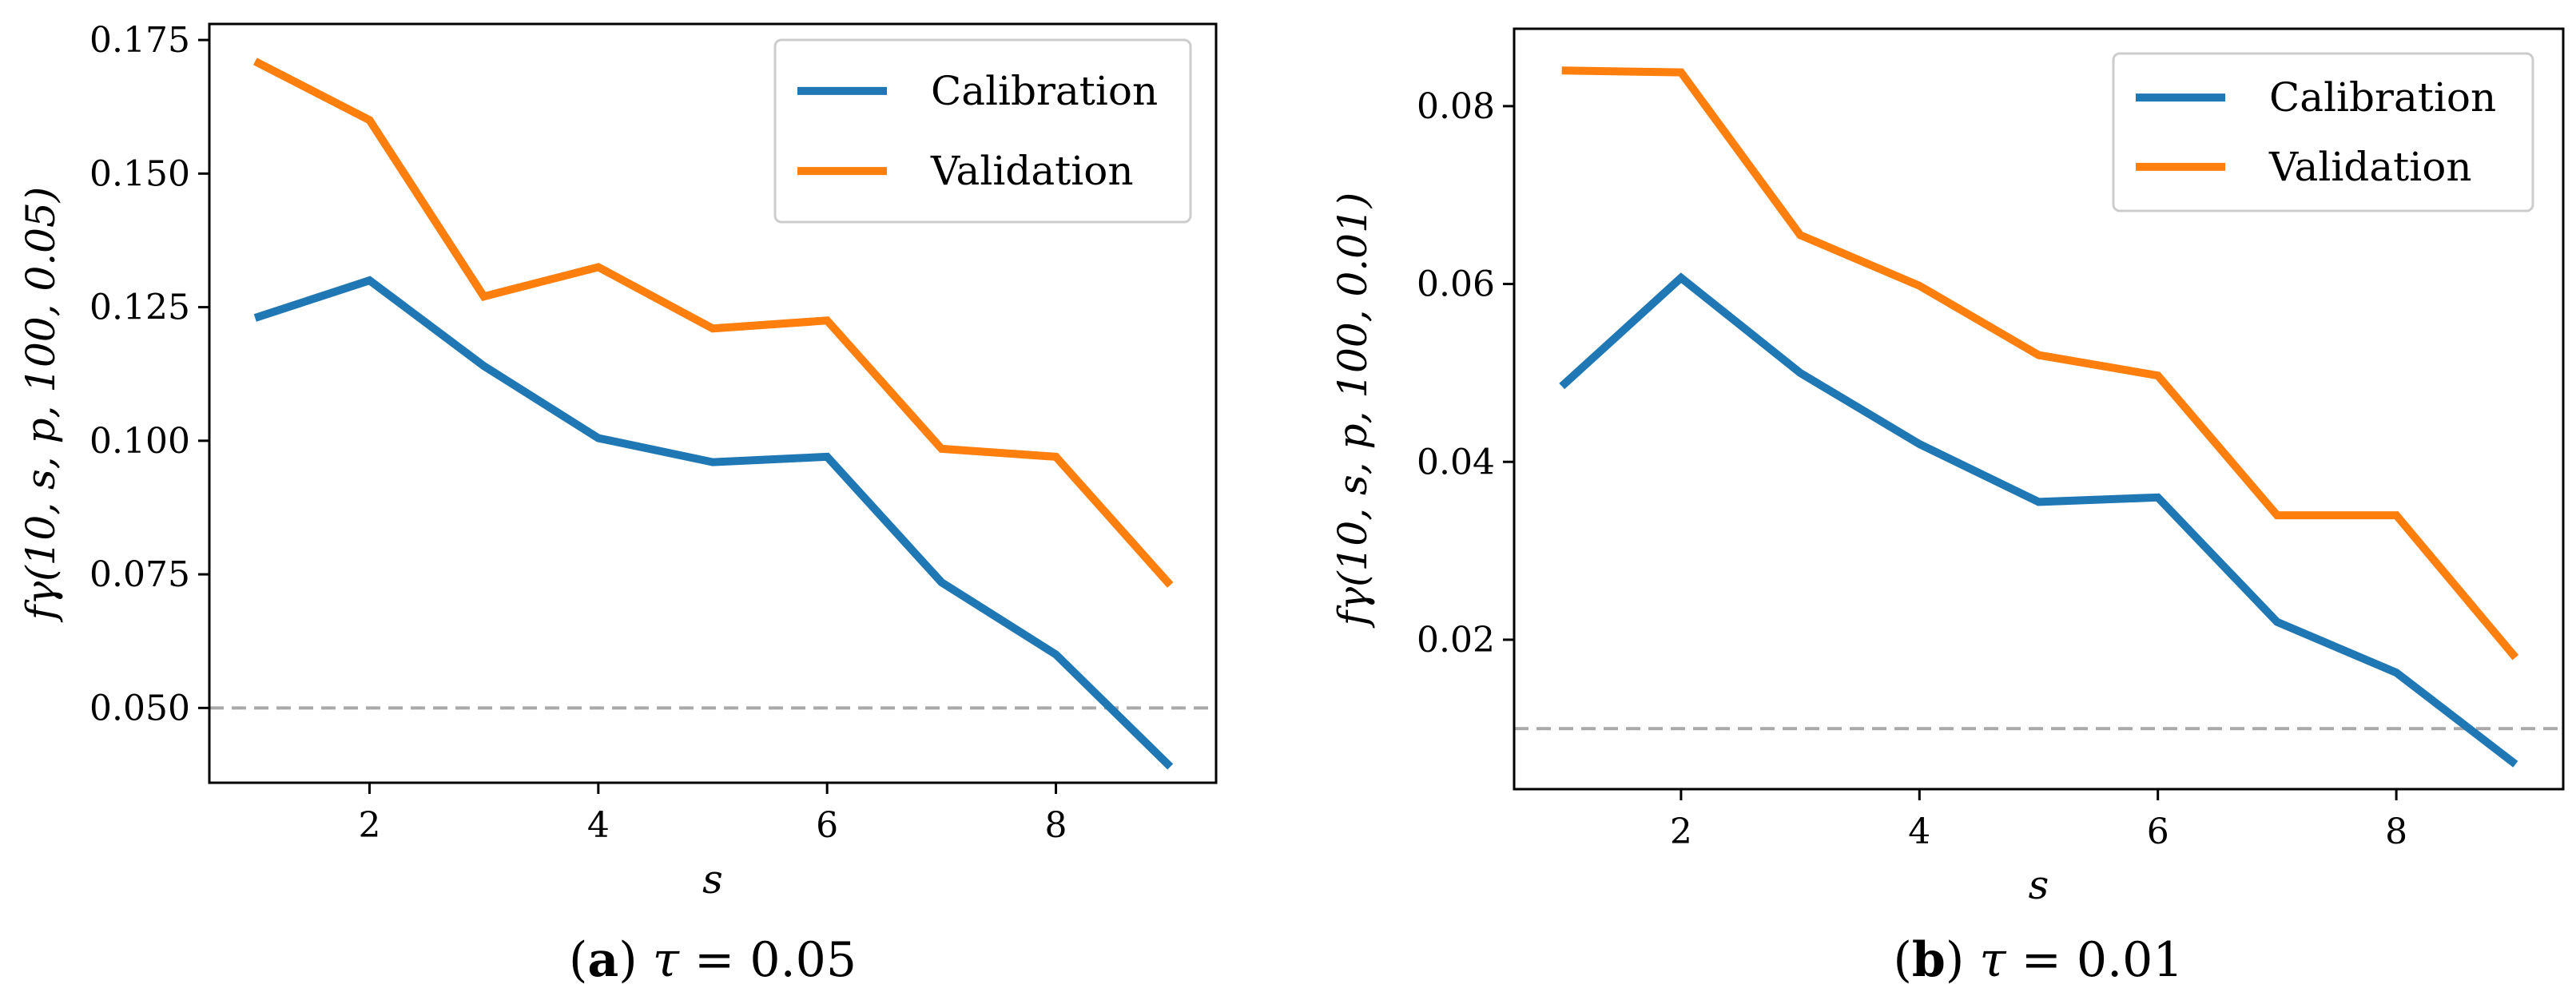 This screenshot has width=2576, height=1000. What do you see at coordinates (2095, 960) in the screenshot?
I see `caption-value: = 0.01` at bounding box center [2095, 960].